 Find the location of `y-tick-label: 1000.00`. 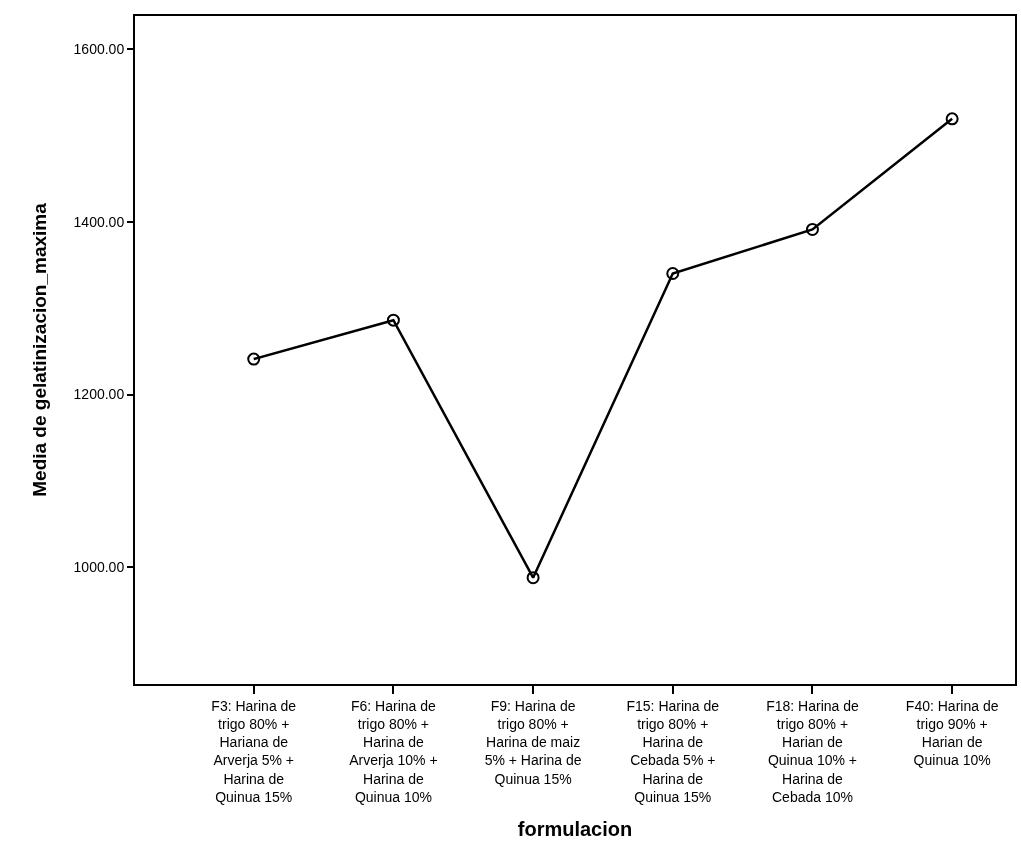

y-tick-label: 1000.00 is located at coordinates (99, 567).